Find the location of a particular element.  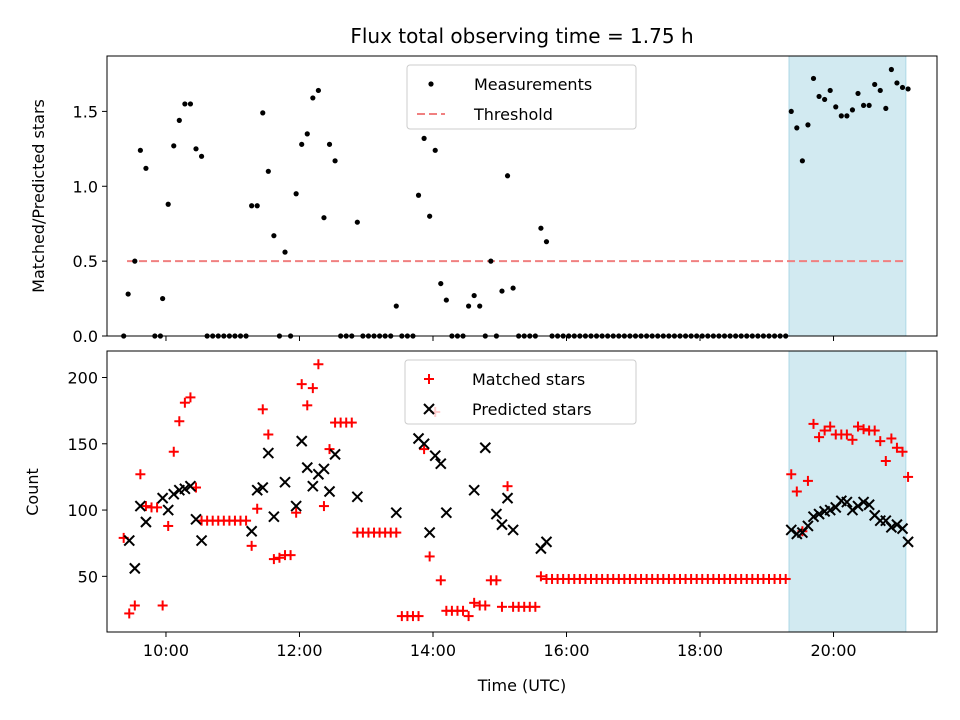

legend-predicted-marker-b is located at coordinates (429, 409).